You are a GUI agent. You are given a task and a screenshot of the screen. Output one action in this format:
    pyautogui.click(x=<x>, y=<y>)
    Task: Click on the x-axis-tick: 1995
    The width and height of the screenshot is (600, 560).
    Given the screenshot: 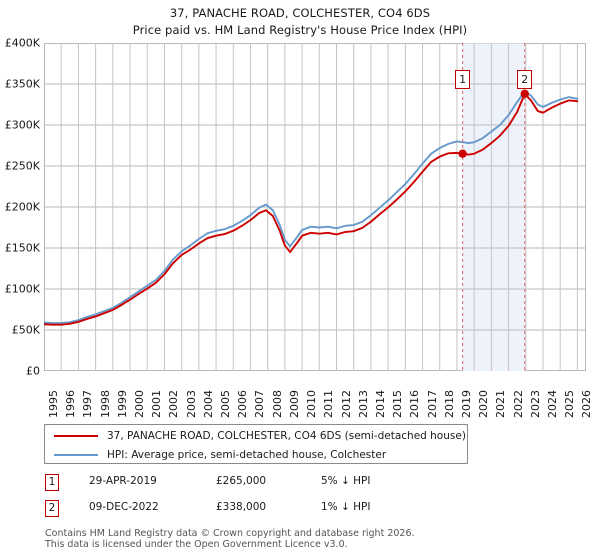 What is the action you would take?
    pyautogui.click(x=53, y=404)
    